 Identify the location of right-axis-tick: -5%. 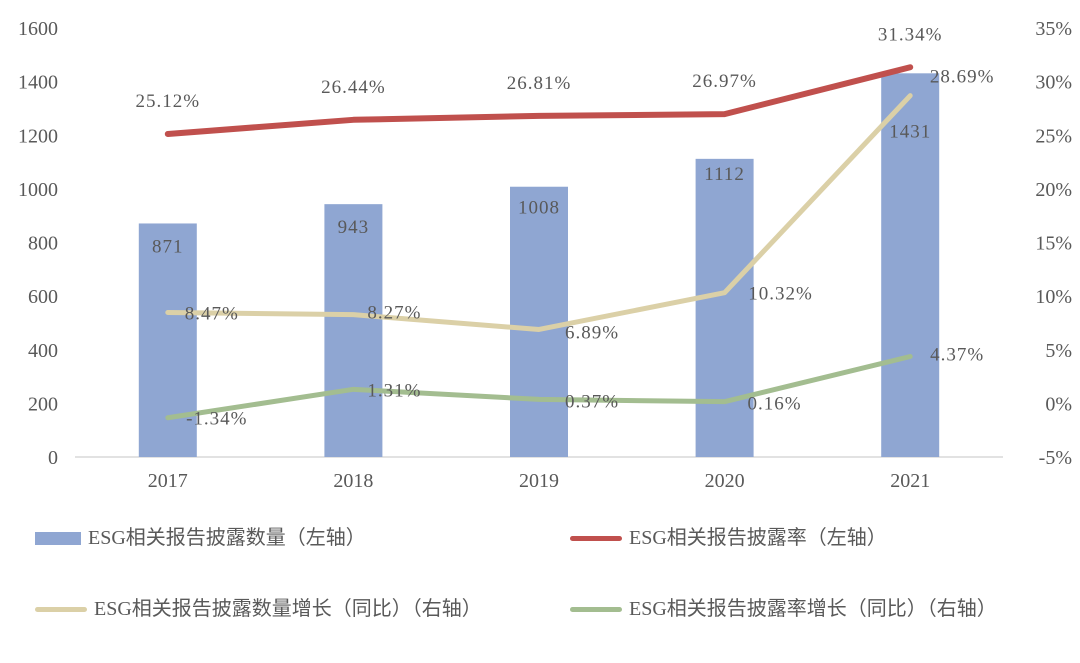
(1055, 458).